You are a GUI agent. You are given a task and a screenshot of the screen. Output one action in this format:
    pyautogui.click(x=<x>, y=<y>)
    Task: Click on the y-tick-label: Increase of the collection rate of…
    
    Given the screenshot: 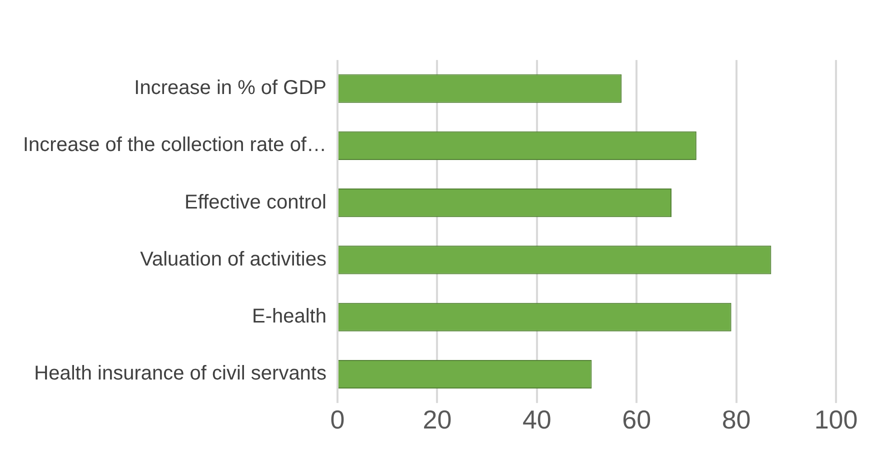 What is the action you would take?
    pyautogui.click(x=174, y=145)
    